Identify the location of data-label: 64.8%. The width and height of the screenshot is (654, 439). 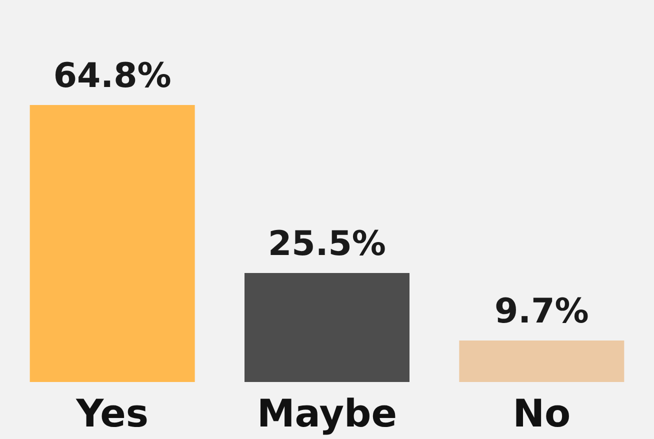
(112, 76).